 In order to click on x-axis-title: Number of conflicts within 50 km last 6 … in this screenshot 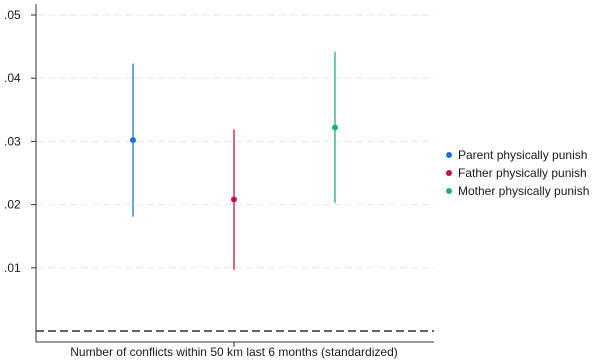, I will do `click(233, 352)`.